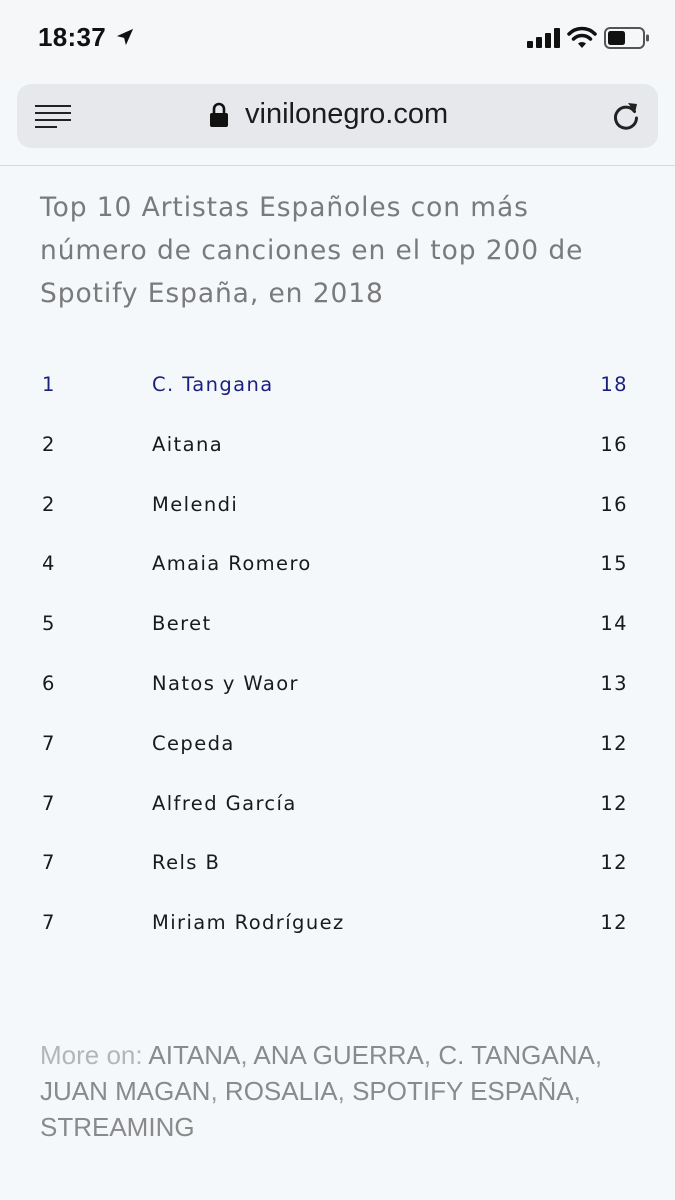  Describe the element at coordinates (626, 116) in the screenshot. I see `reload-icon` at that location.